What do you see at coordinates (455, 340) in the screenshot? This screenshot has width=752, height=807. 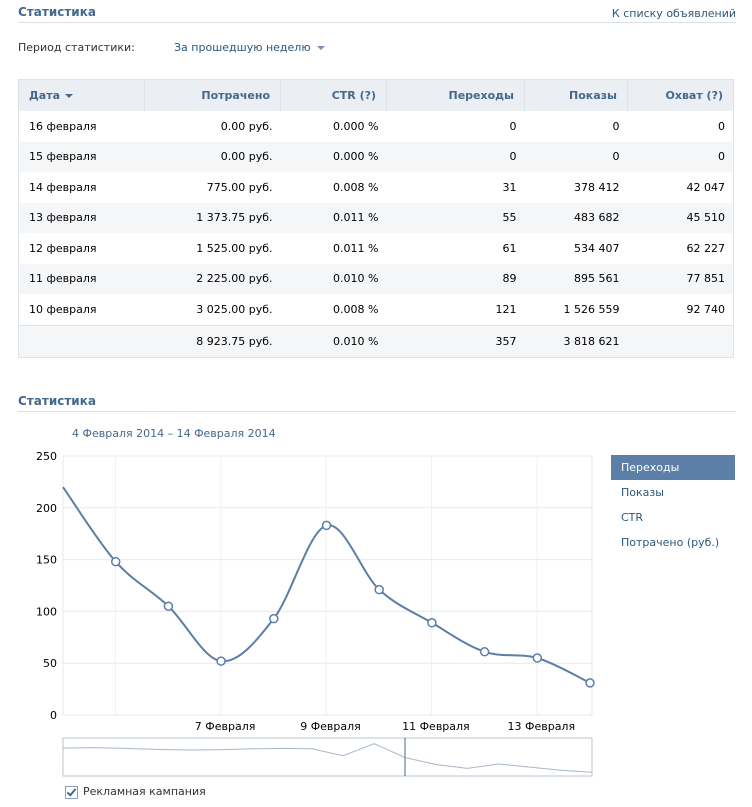 I see `total-clicks: 357` at bounding box center [455, 340].